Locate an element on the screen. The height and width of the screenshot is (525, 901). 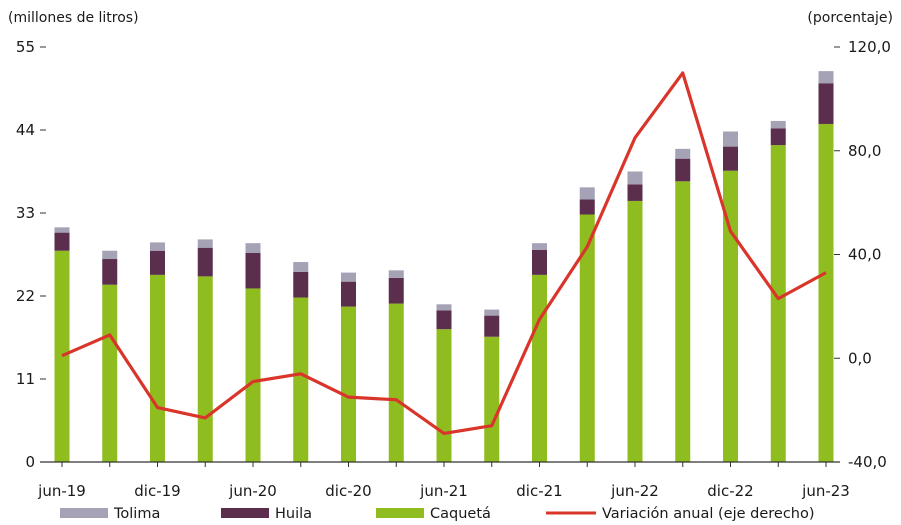
left-tick-label: 0 is located at coordinates (30, 462).